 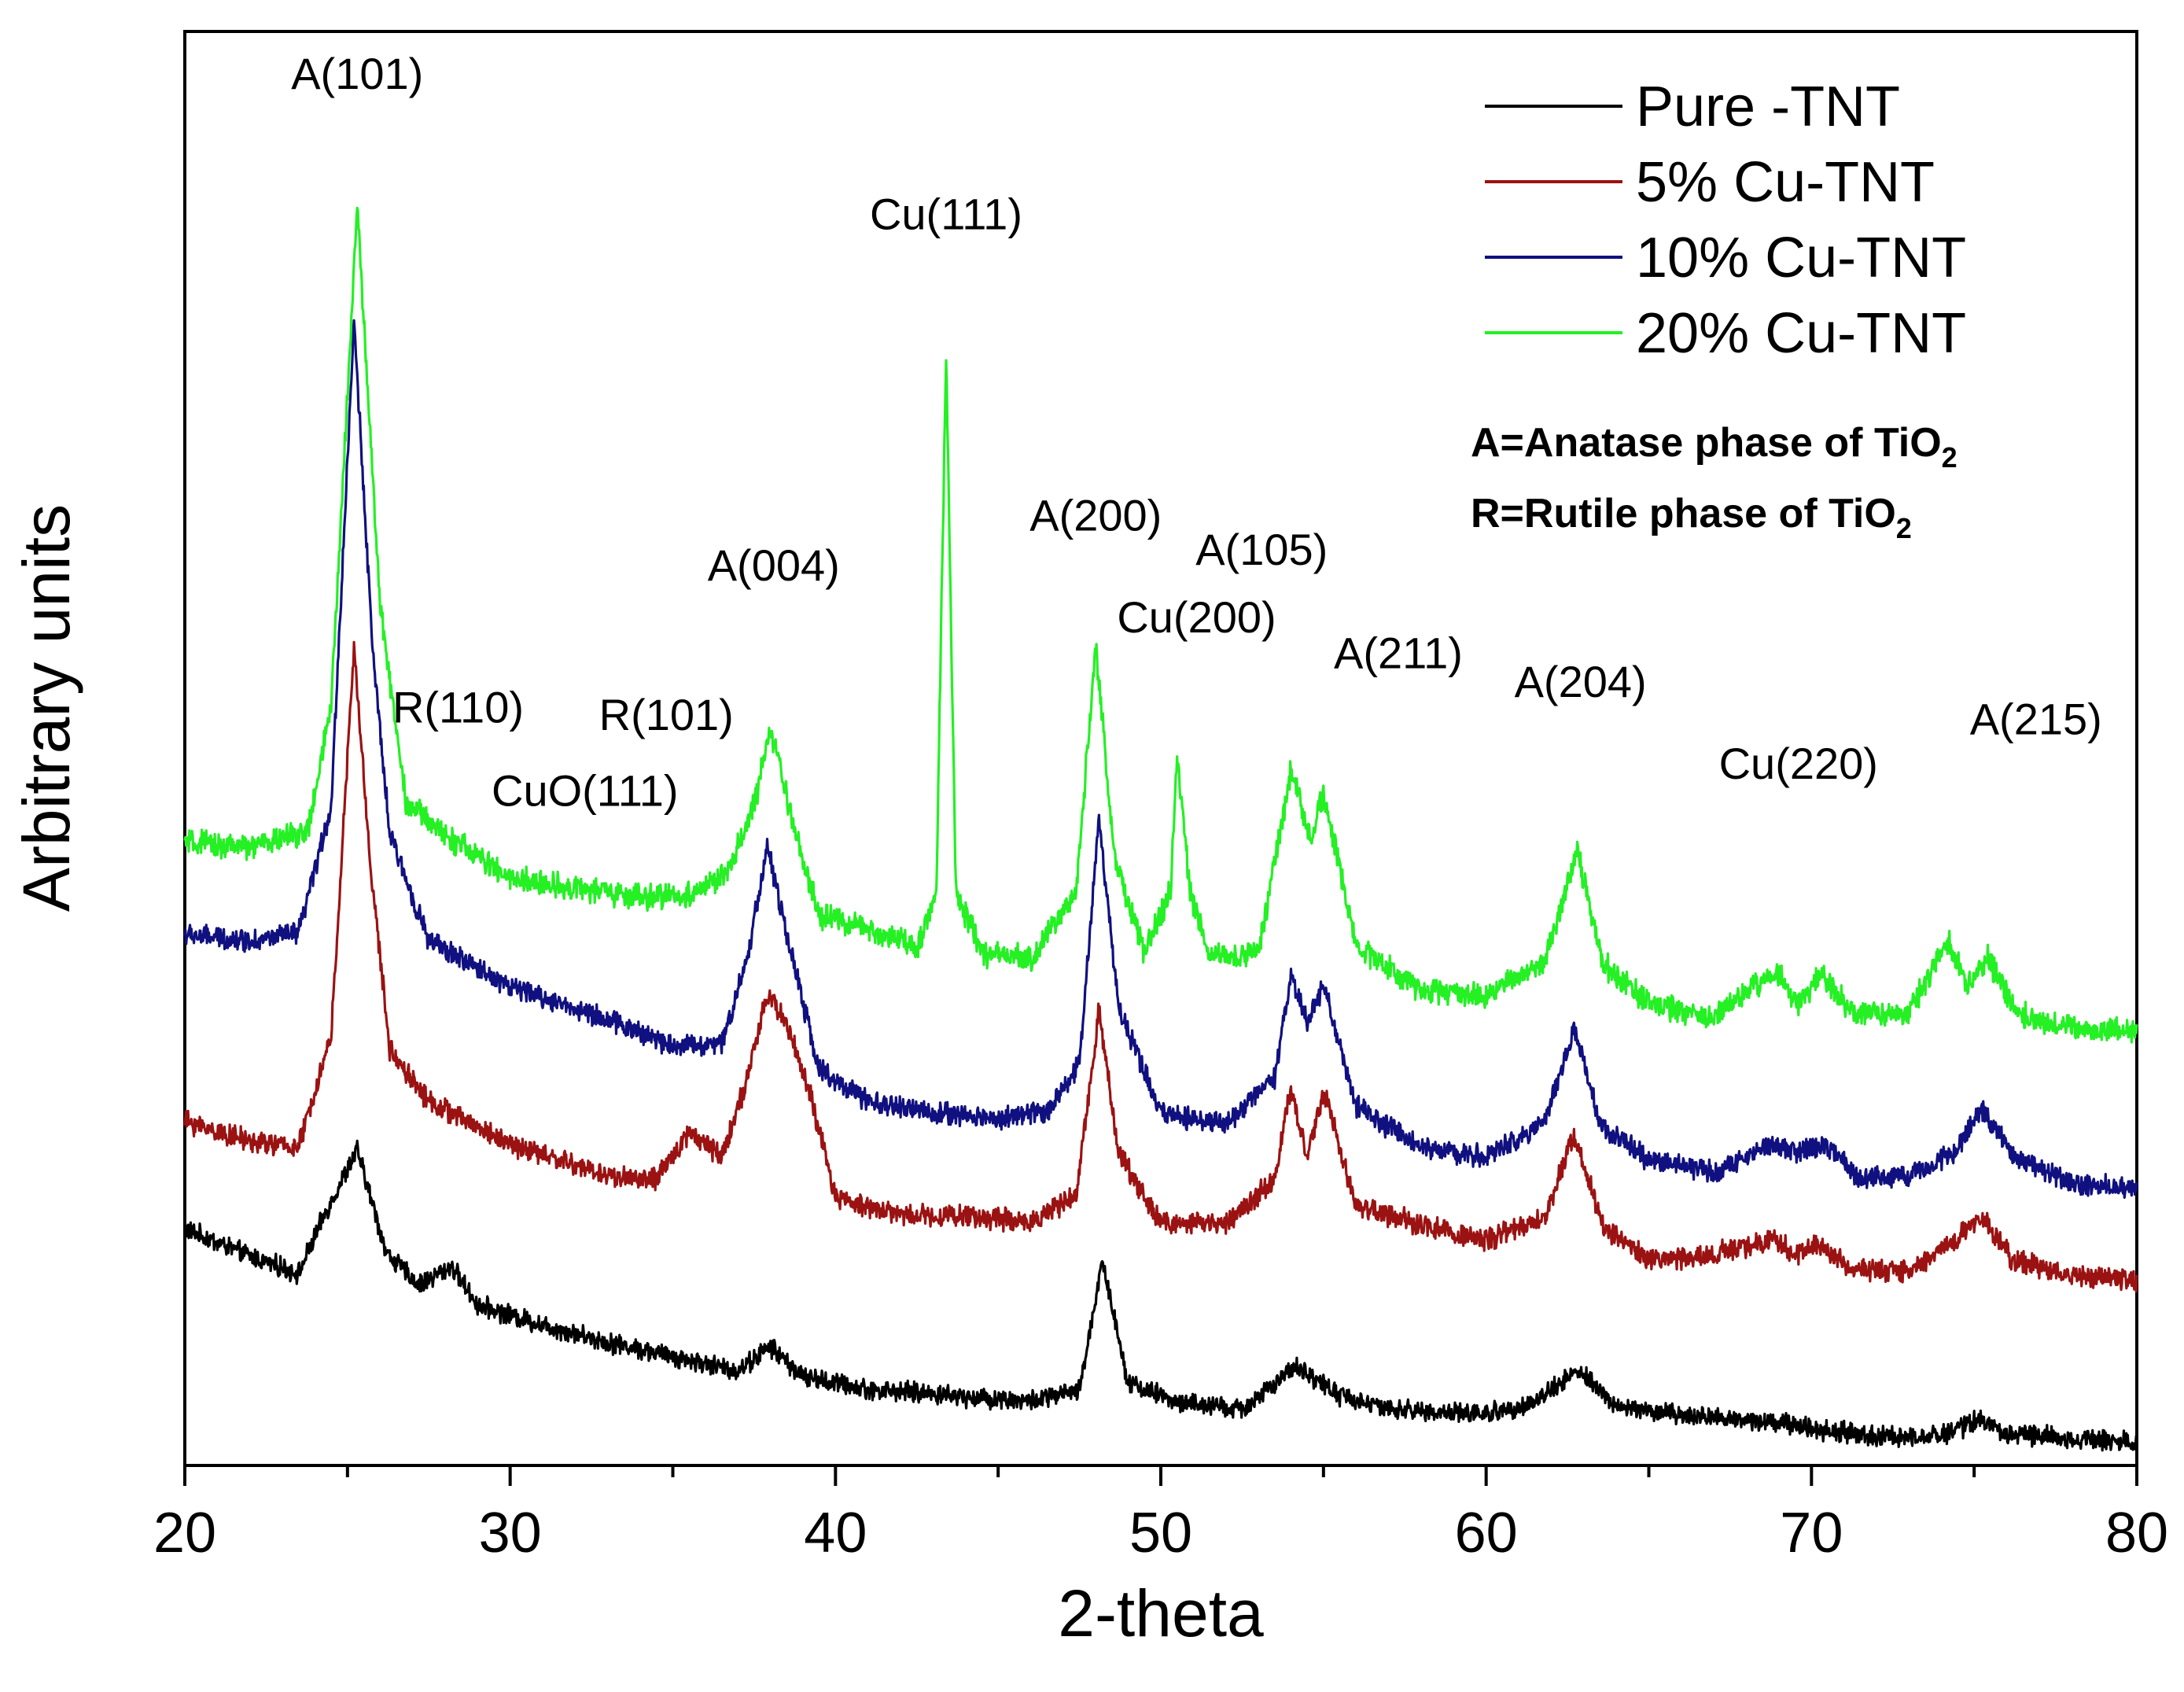 I want to click on peak-label: A(004), so click(x=774, y=565).